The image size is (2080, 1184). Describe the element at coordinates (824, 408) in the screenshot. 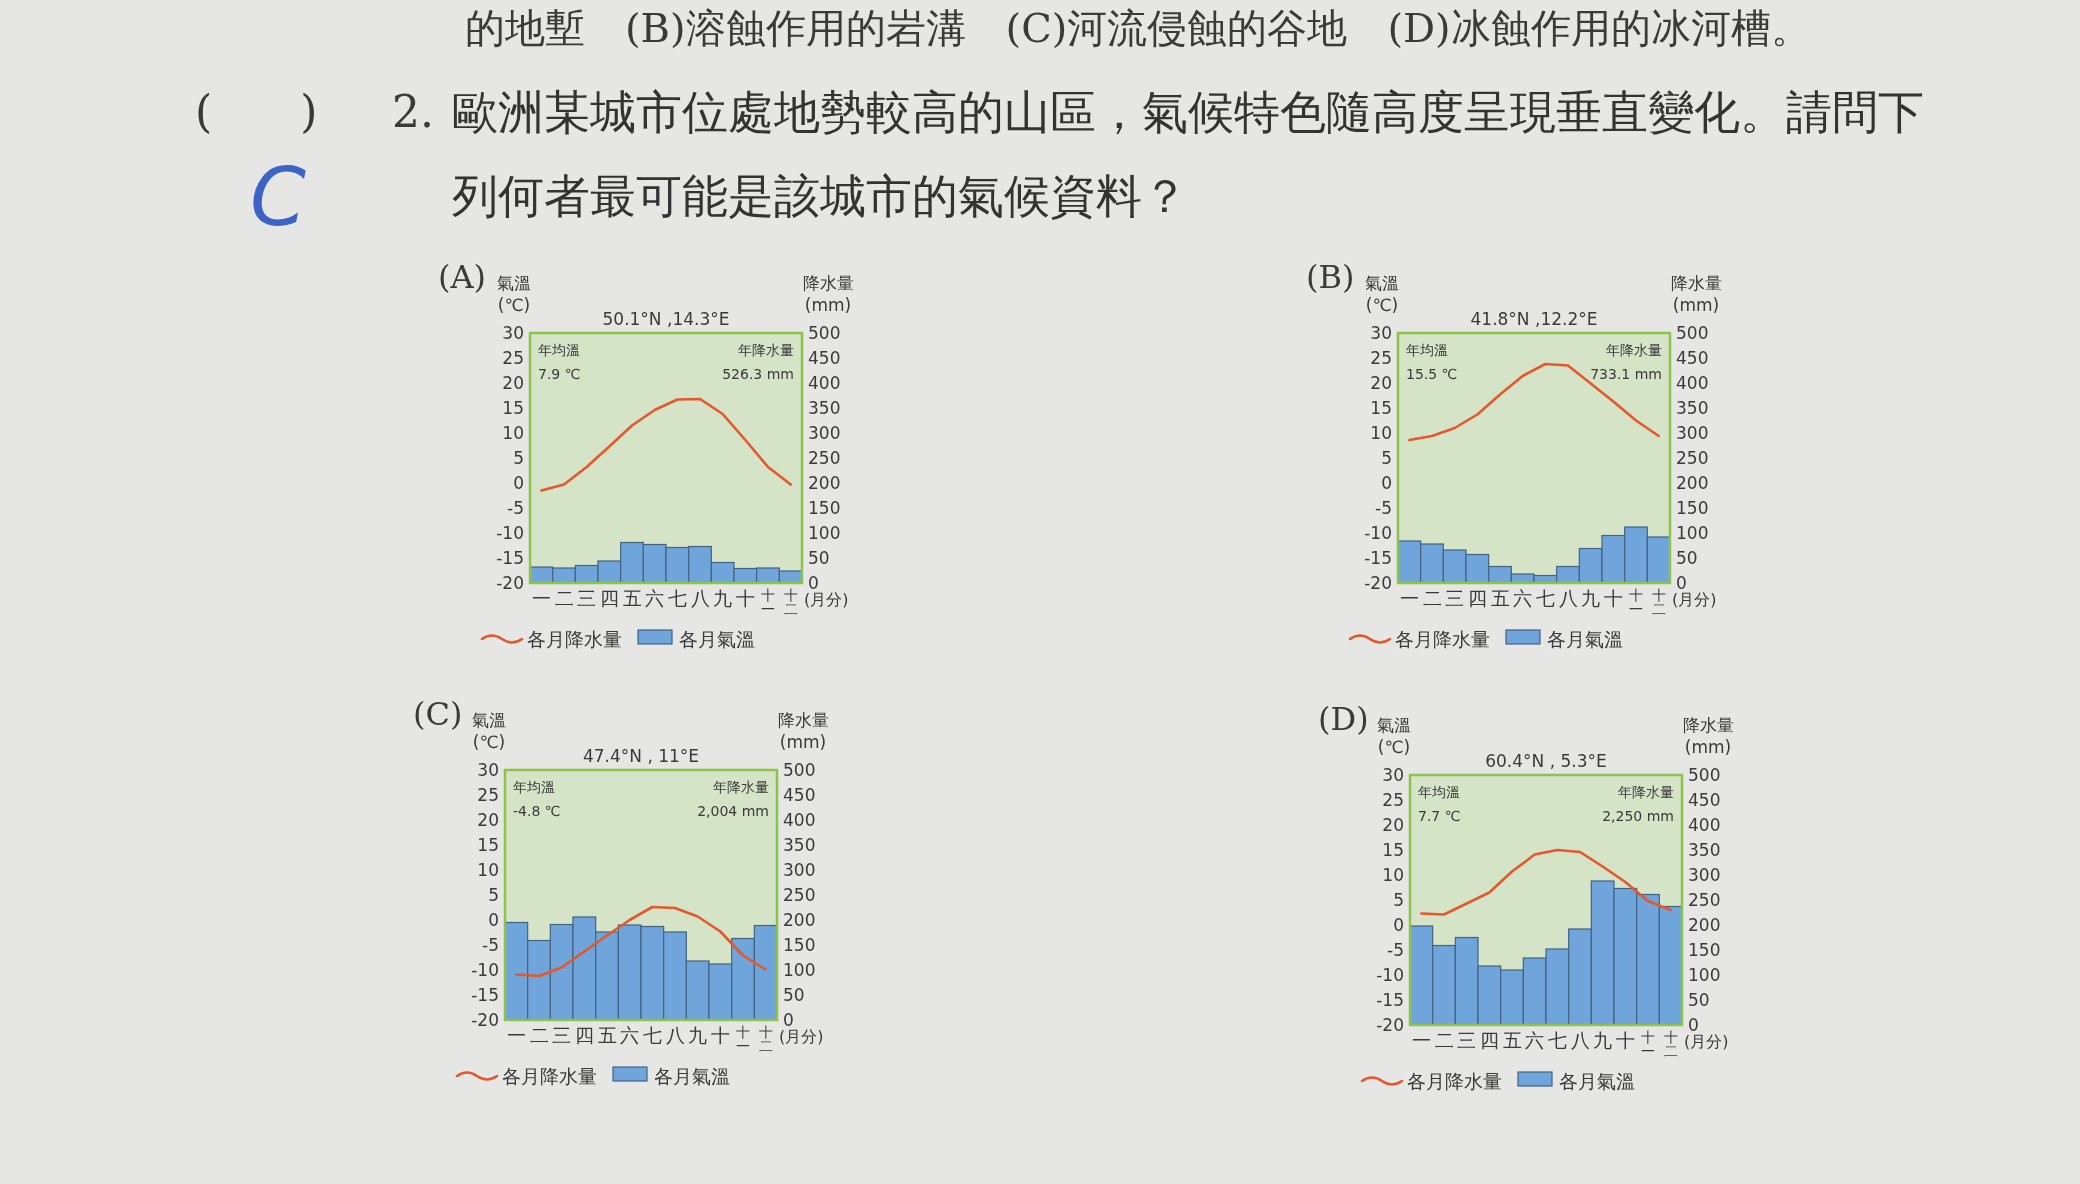

I see `y2-tick-label: 350` at that location.